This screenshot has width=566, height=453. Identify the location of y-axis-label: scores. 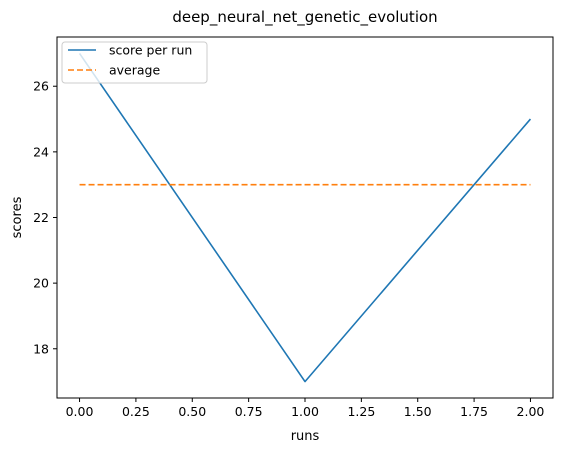
(17, 217).